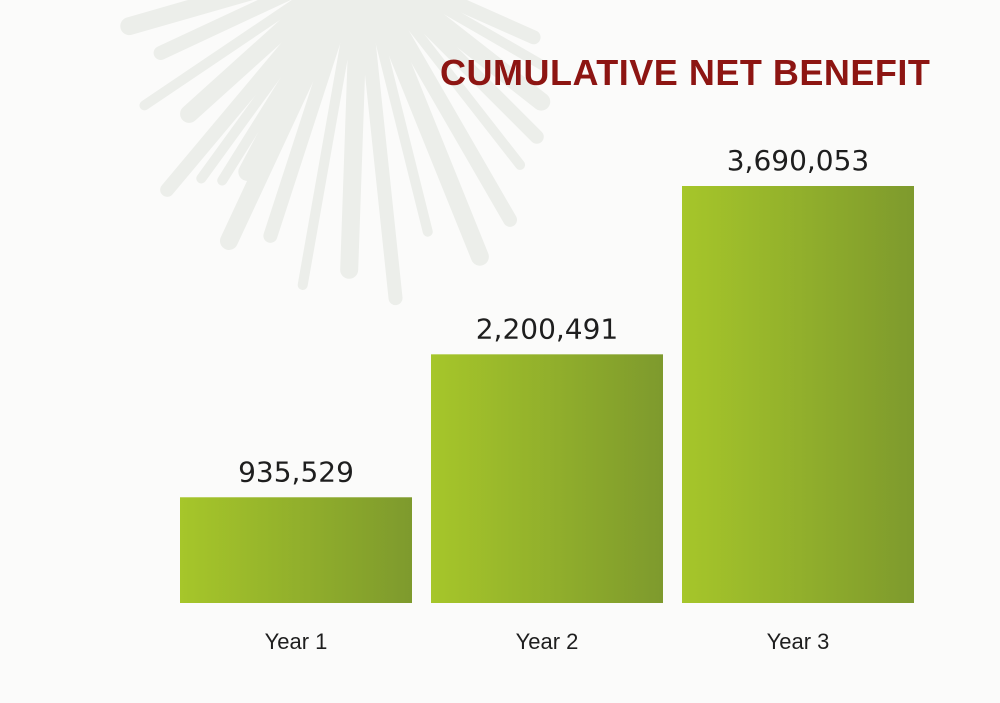 Image resolution: width=1000 pixels, height=703 pixels. What do you see at coordinates (798, 641) in the screenshot?
I see `x-tick-label: Year 3` at bounding box center [798, 641].